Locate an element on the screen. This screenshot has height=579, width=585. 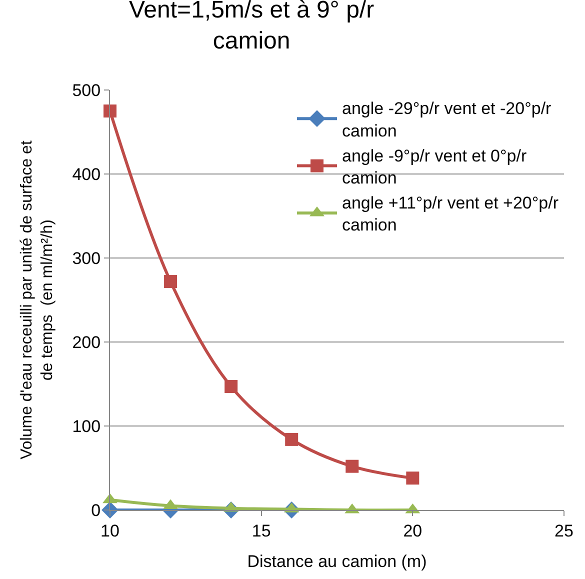
y-tick-label: 0 is located at coordinates (96, 510).